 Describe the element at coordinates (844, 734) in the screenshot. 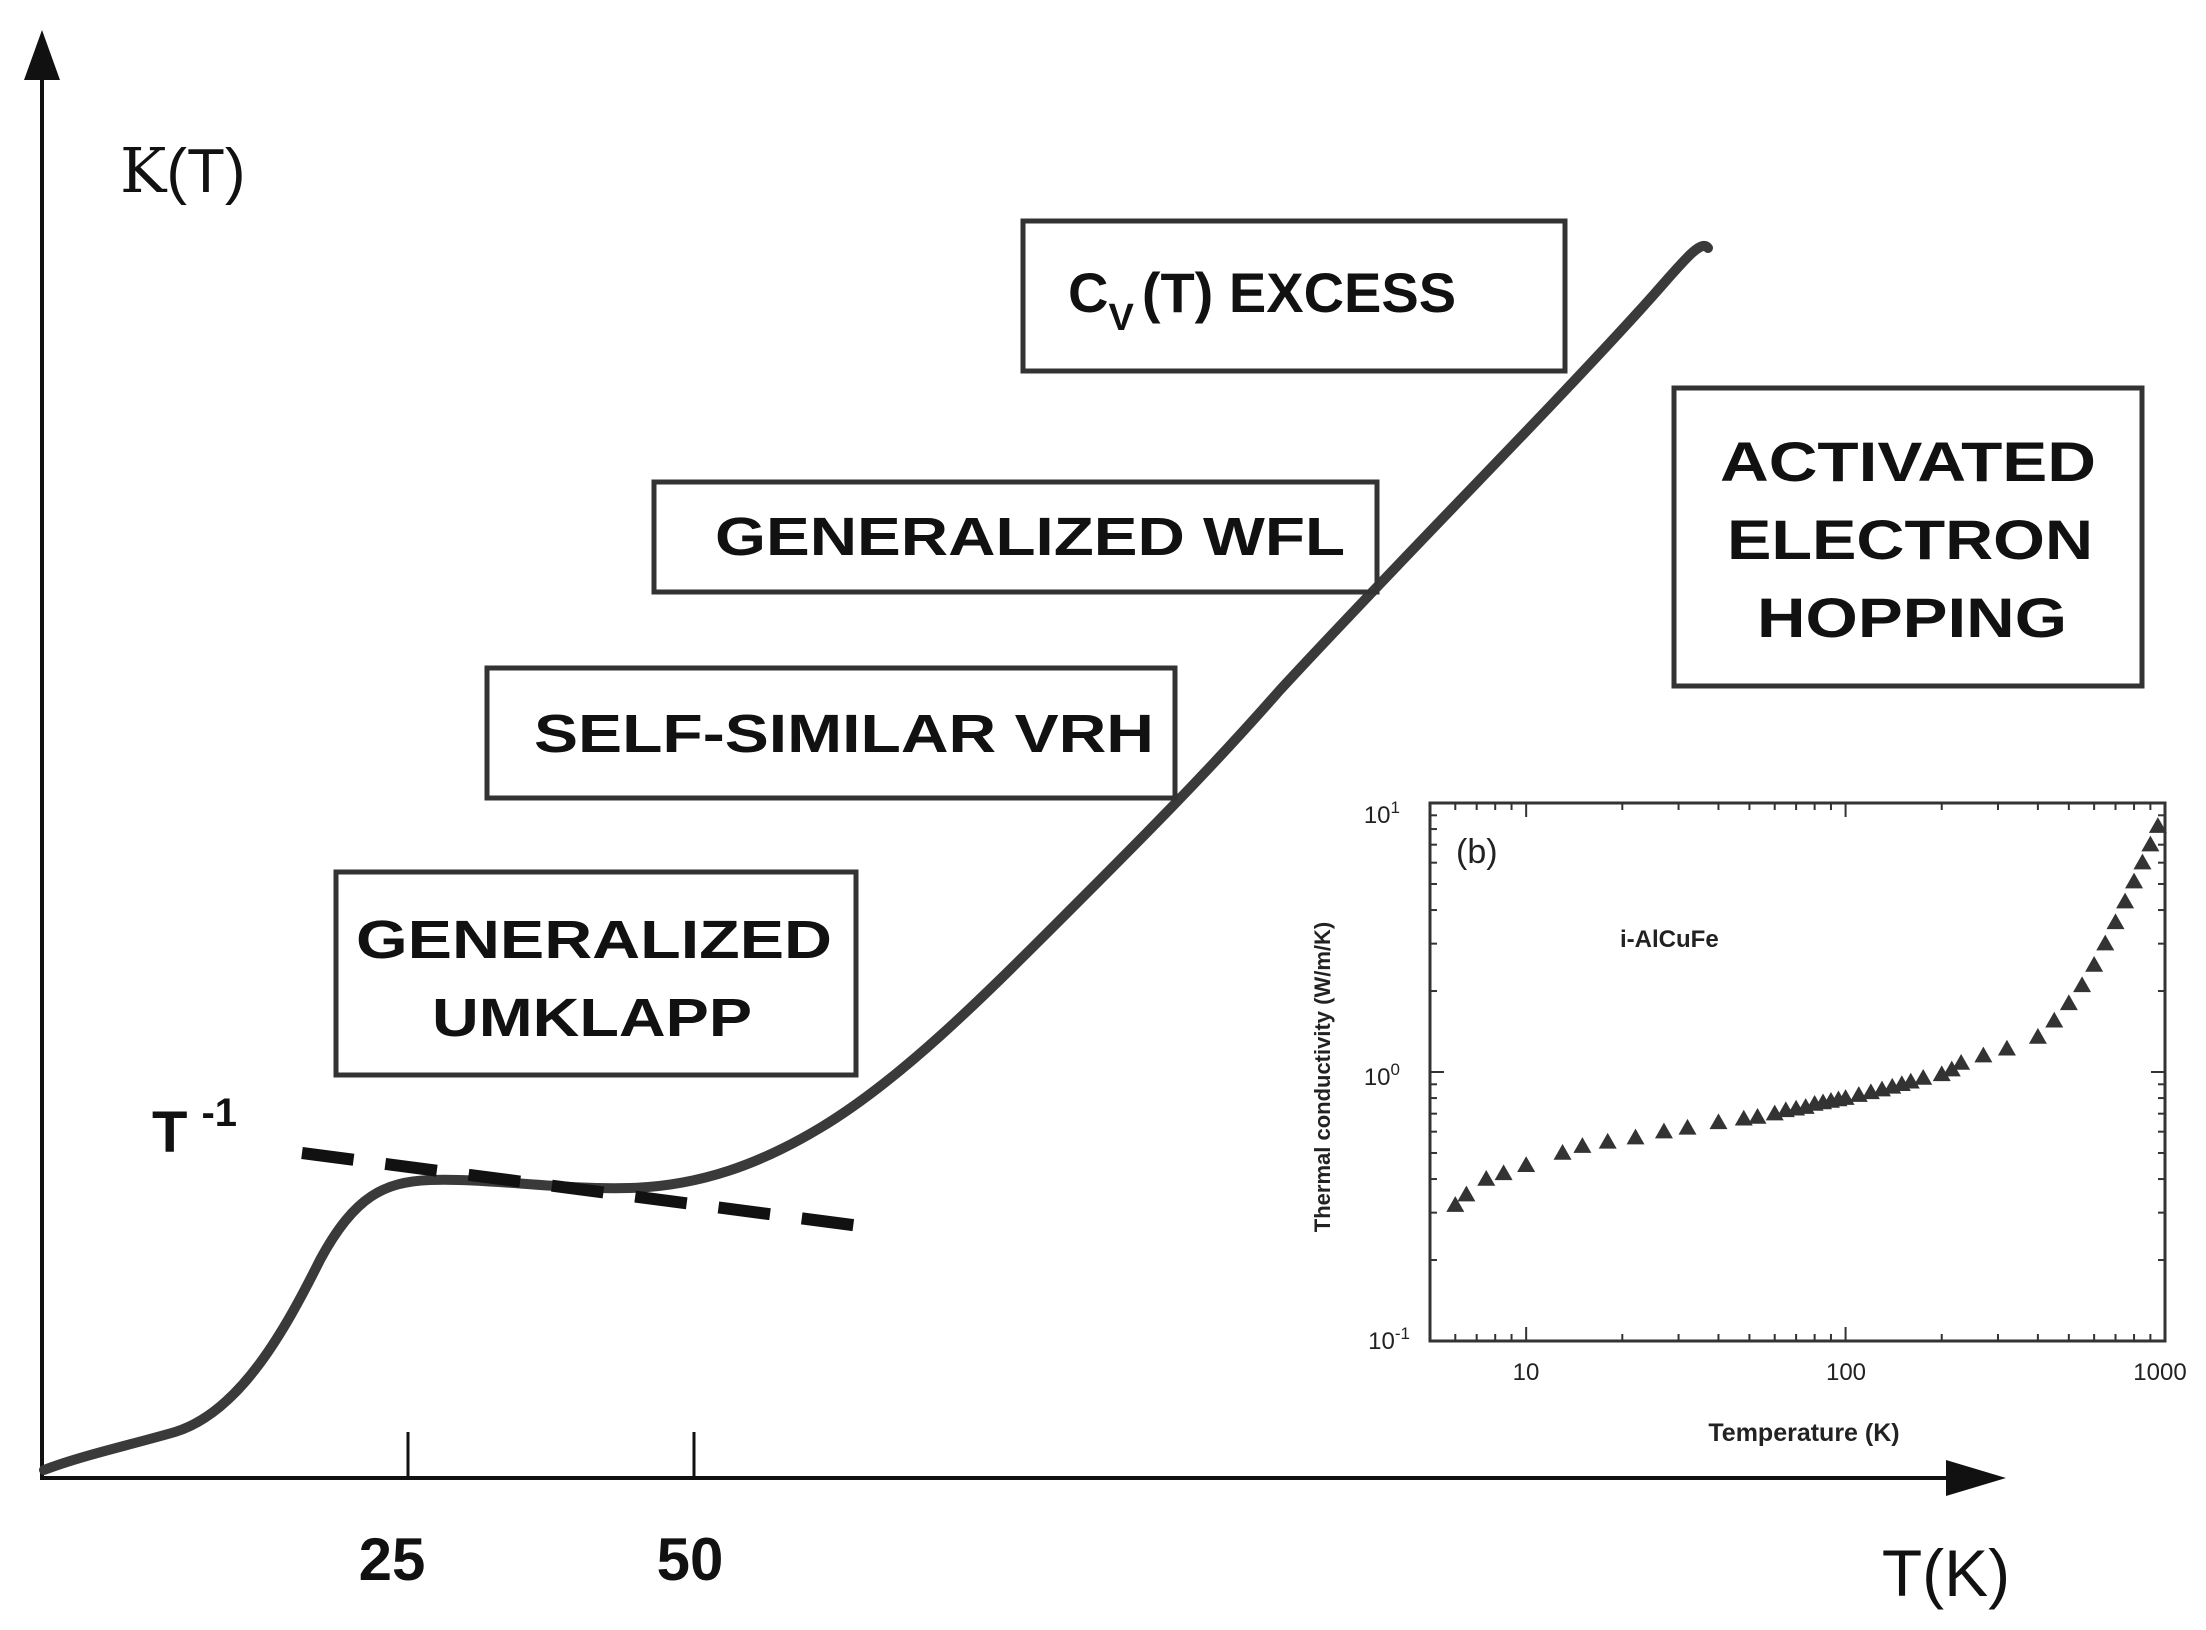

I see `regime-vrh-label: SELF-SIMILAR VRH` at that location.